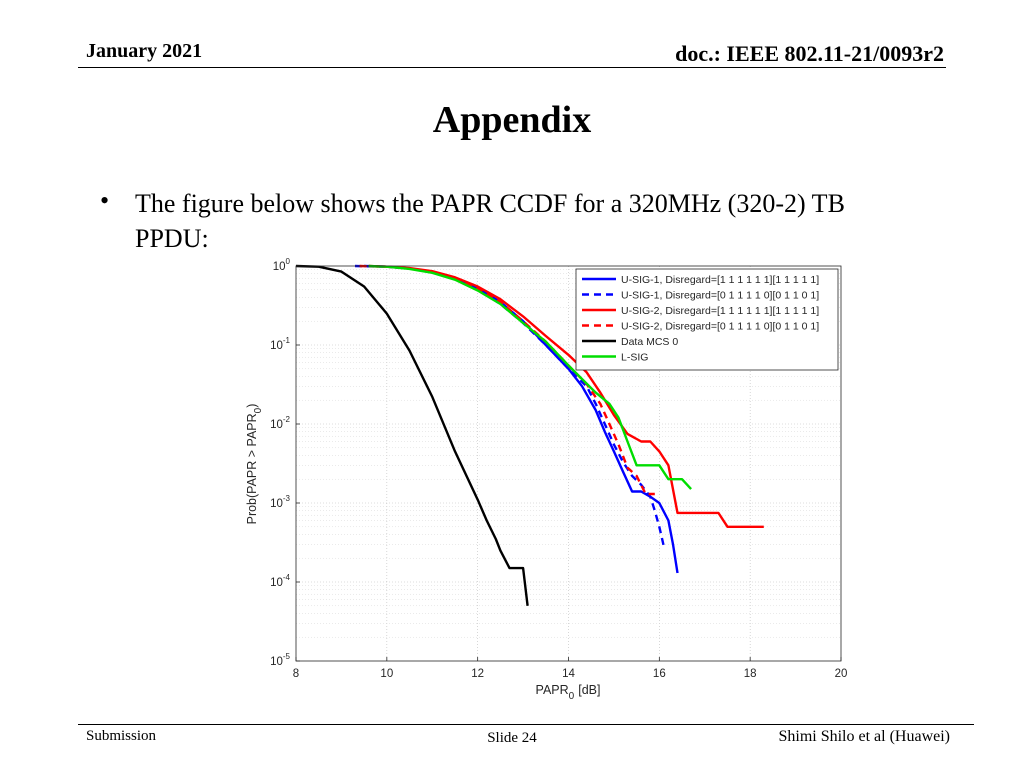 Image resolution: width=1024 pixels, height=768 pixels. What do you see at coordinates (512, 67) in the screenshot?
I see `header-rule` at bounding box center [512, 67].